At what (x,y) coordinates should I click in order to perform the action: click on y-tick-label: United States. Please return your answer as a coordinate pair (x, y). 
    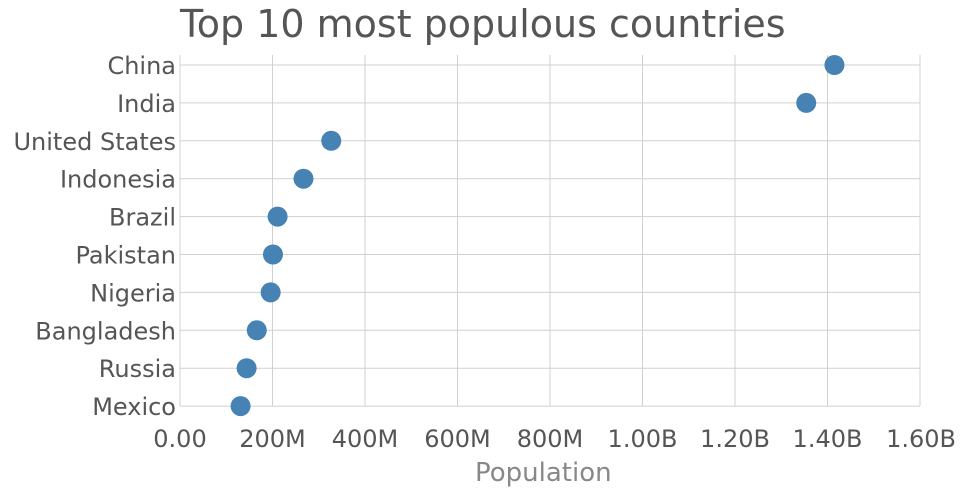
    Looking at the image, I should click on (94, 142).